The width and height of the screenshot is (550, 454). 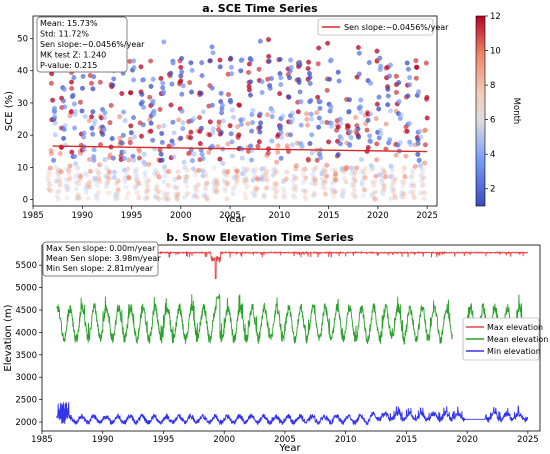 I want to click on chart-b-ylabel: Elevation (m), so click(x=8, y=337).